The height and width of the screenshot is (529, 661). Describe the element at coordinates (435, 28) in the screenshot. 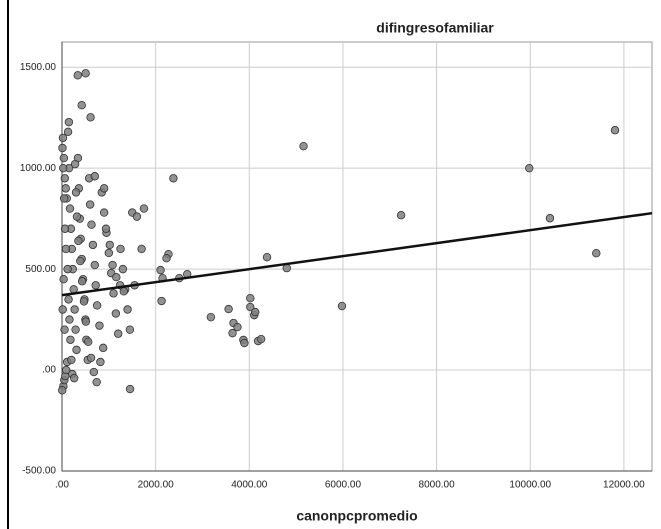

I see `chart-title: difingresofamiliar` at that location.